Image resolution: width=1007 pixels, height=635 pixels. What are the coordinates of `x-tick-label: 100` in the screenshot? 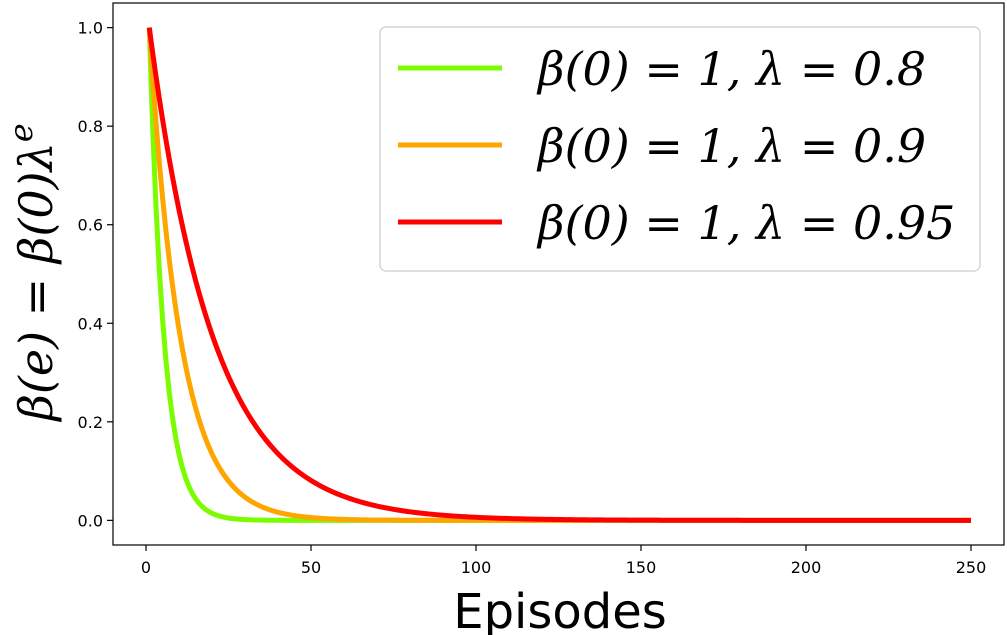 It's located at (476, 567).